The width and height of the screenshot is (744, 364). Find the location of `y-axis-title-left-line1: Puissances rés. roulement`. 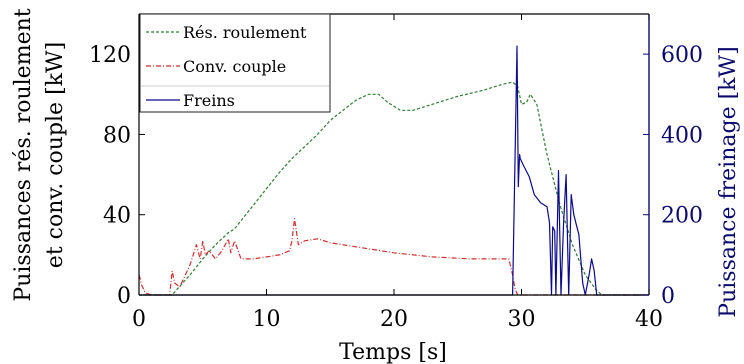

y-axis-title-left-line1: Puissances rés. roulement is located at coordinates (23, 154).